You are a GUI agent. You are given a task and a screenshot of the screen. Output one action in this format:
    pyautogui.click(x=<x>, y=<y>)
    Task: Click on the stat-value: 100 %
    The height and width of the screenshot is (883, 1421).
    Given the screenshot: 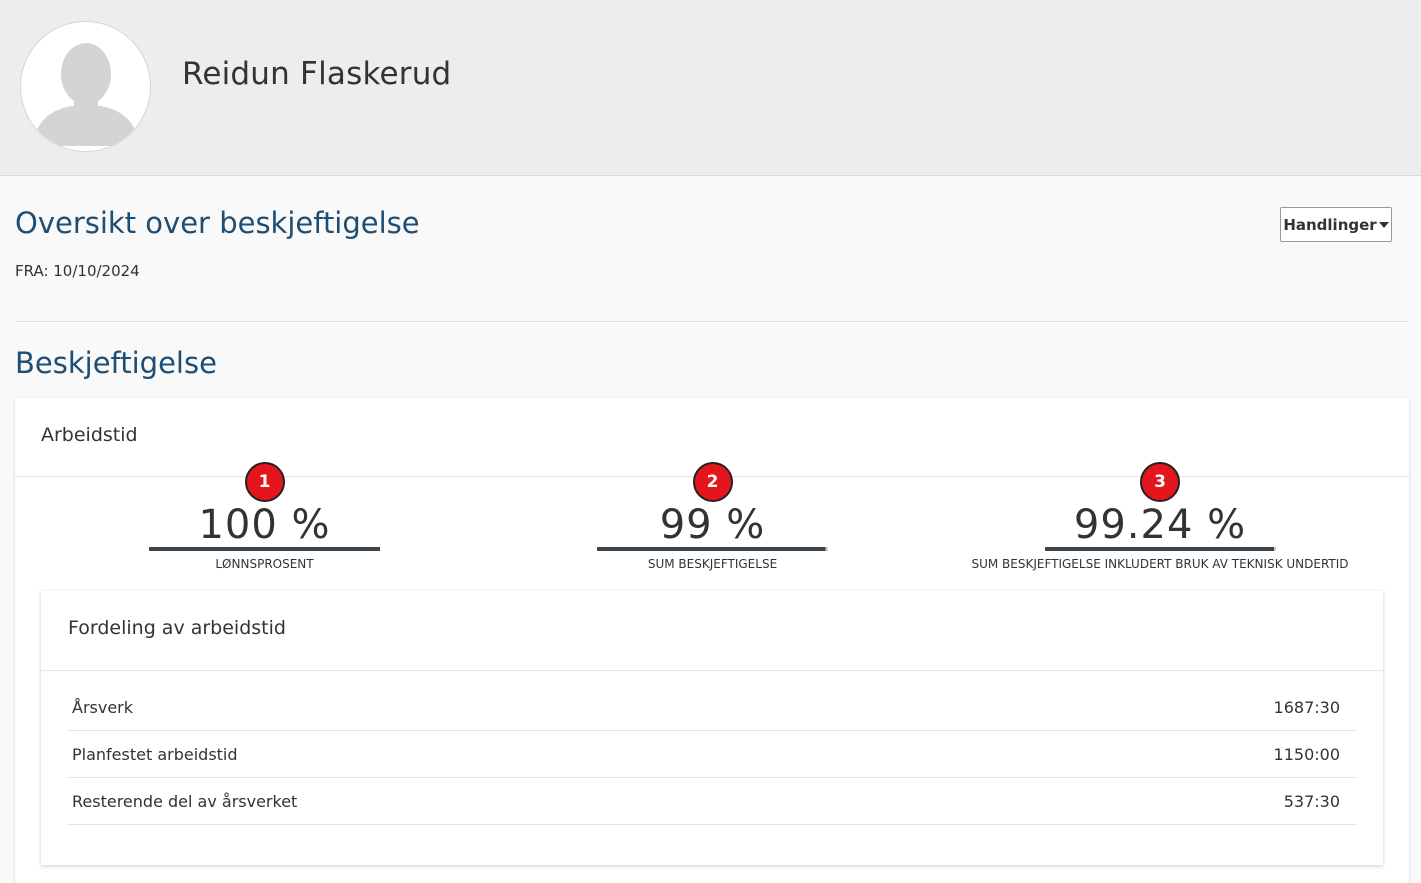 What is the action you would take?
    pyautogui.click(x=264, y=525)
    